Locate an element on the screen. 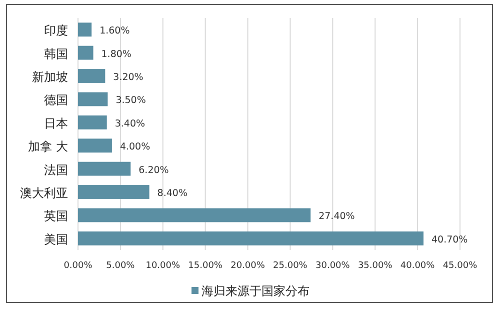 The height and width of the screenshot is (322, 499). data-label: 3.40% is located at coordinates (130, 124).